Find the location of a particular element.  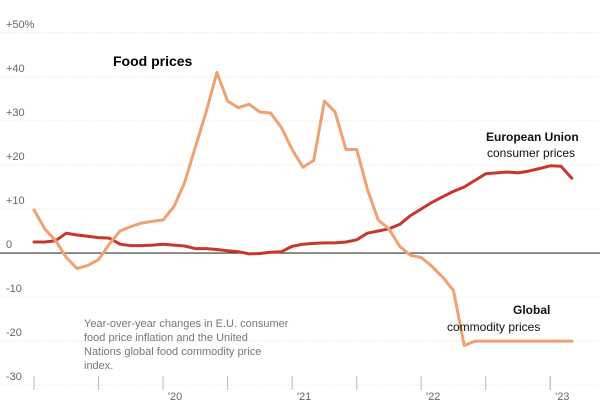

global-series-sublabel: commodity prices is located at coordinates (493, 327).